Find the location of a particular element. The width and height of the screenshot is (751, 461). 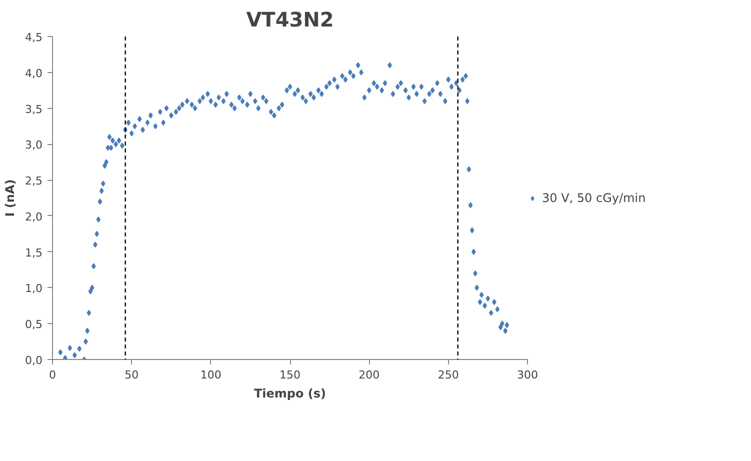

y-axis-title: I (nA) is located at coordinates (10, 198).